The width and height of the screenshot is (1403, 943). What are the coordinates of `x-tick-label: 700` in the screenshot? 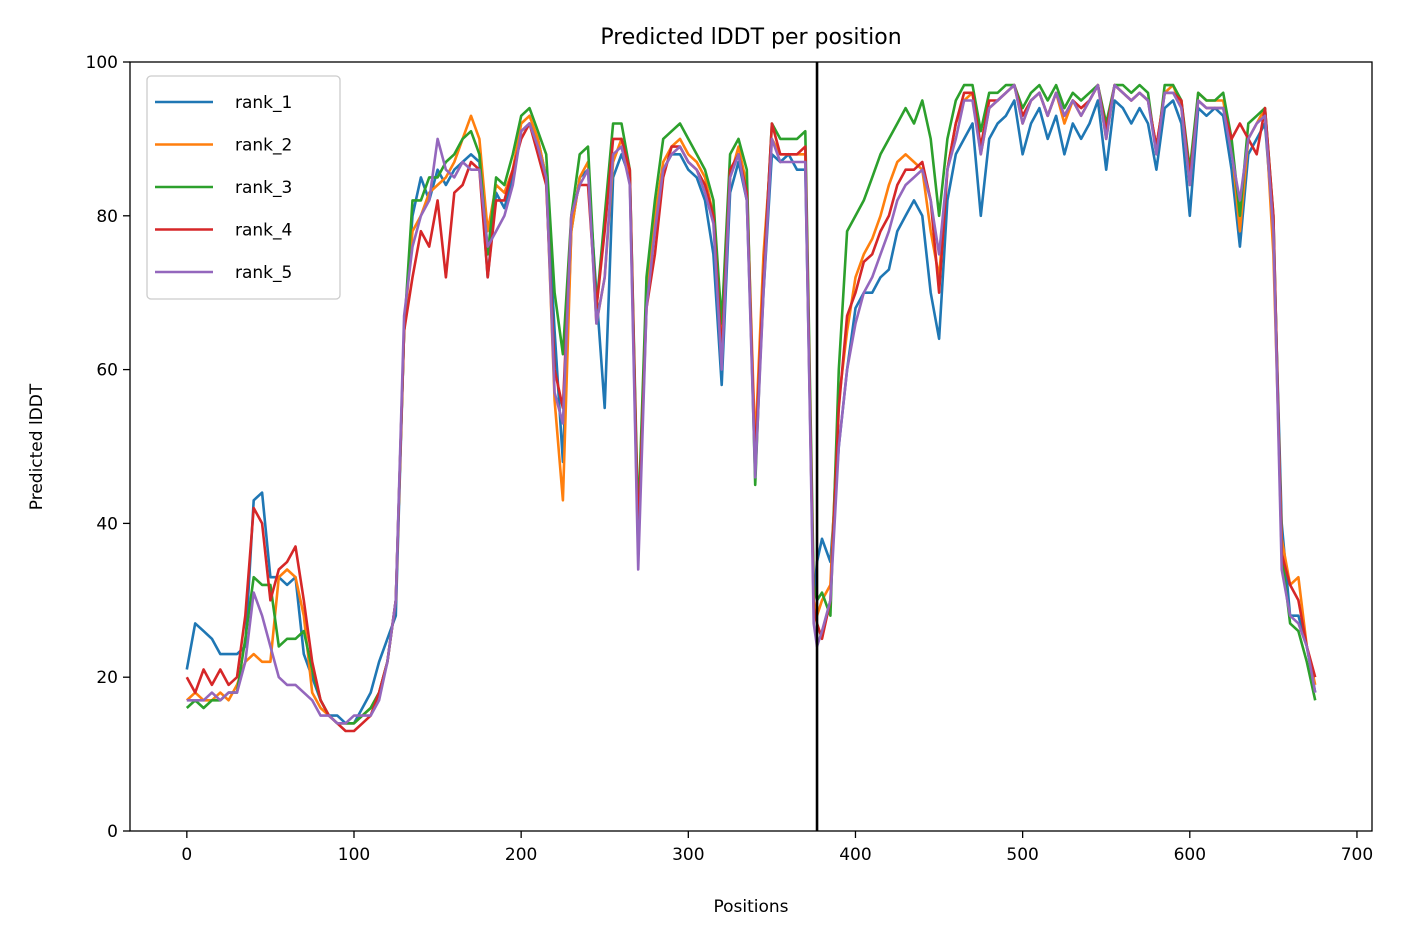 It's located at (1357, 855).